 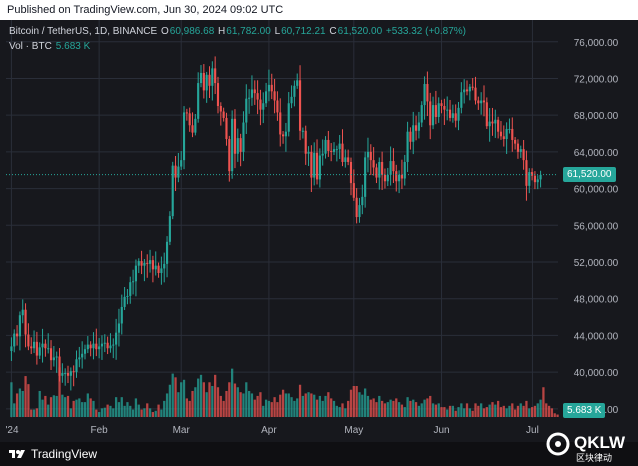 What do you see at coordinates (52, 454) in the screenshot?
I see `tradingview-logo: TradingView` at bounding box center [52, 454].